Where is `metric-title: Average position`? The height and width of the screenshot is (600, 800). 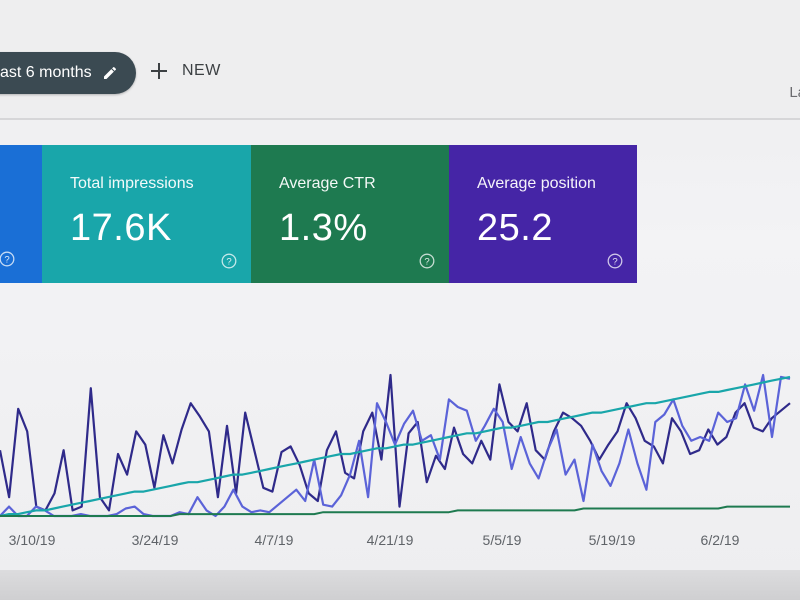
metric-title: Average position is located at coordinates (536, 183).